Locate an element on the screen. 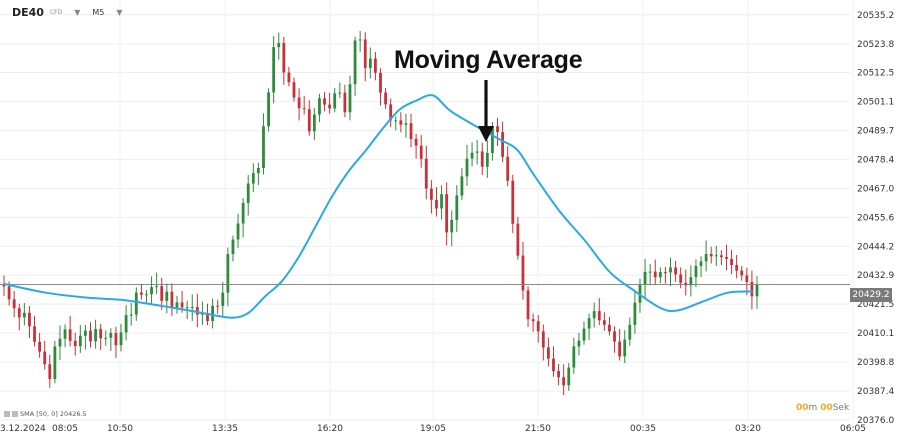 The width and height of the screenshot is (900, 441). symbol-label: DE40 is located at coordinates (28, 12).